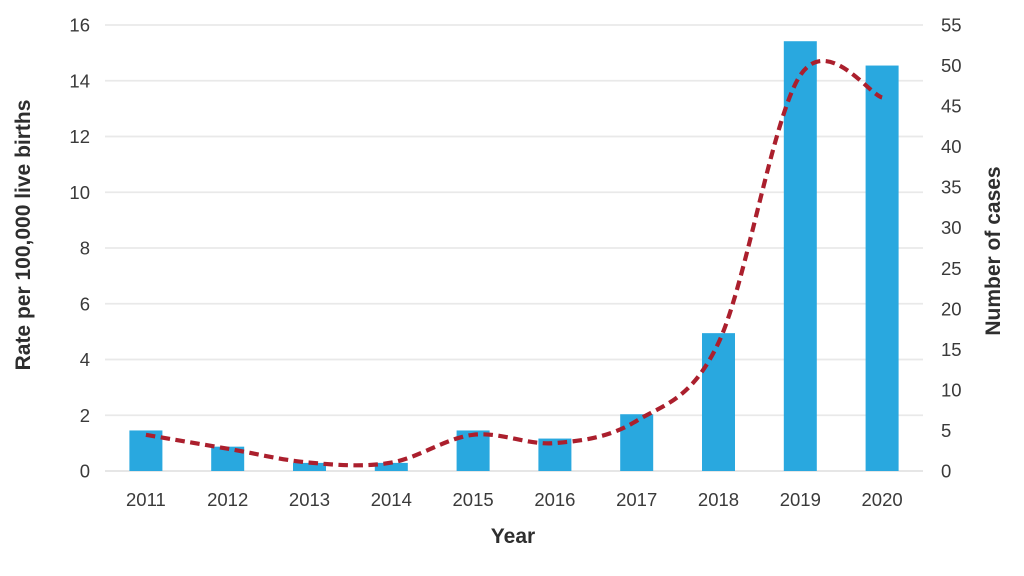 This screenshot has width=1024, height=576. Describe the element at coordinates (951, 227) in the screenshot. I see `right-axis-tick-label: 30` at that location.